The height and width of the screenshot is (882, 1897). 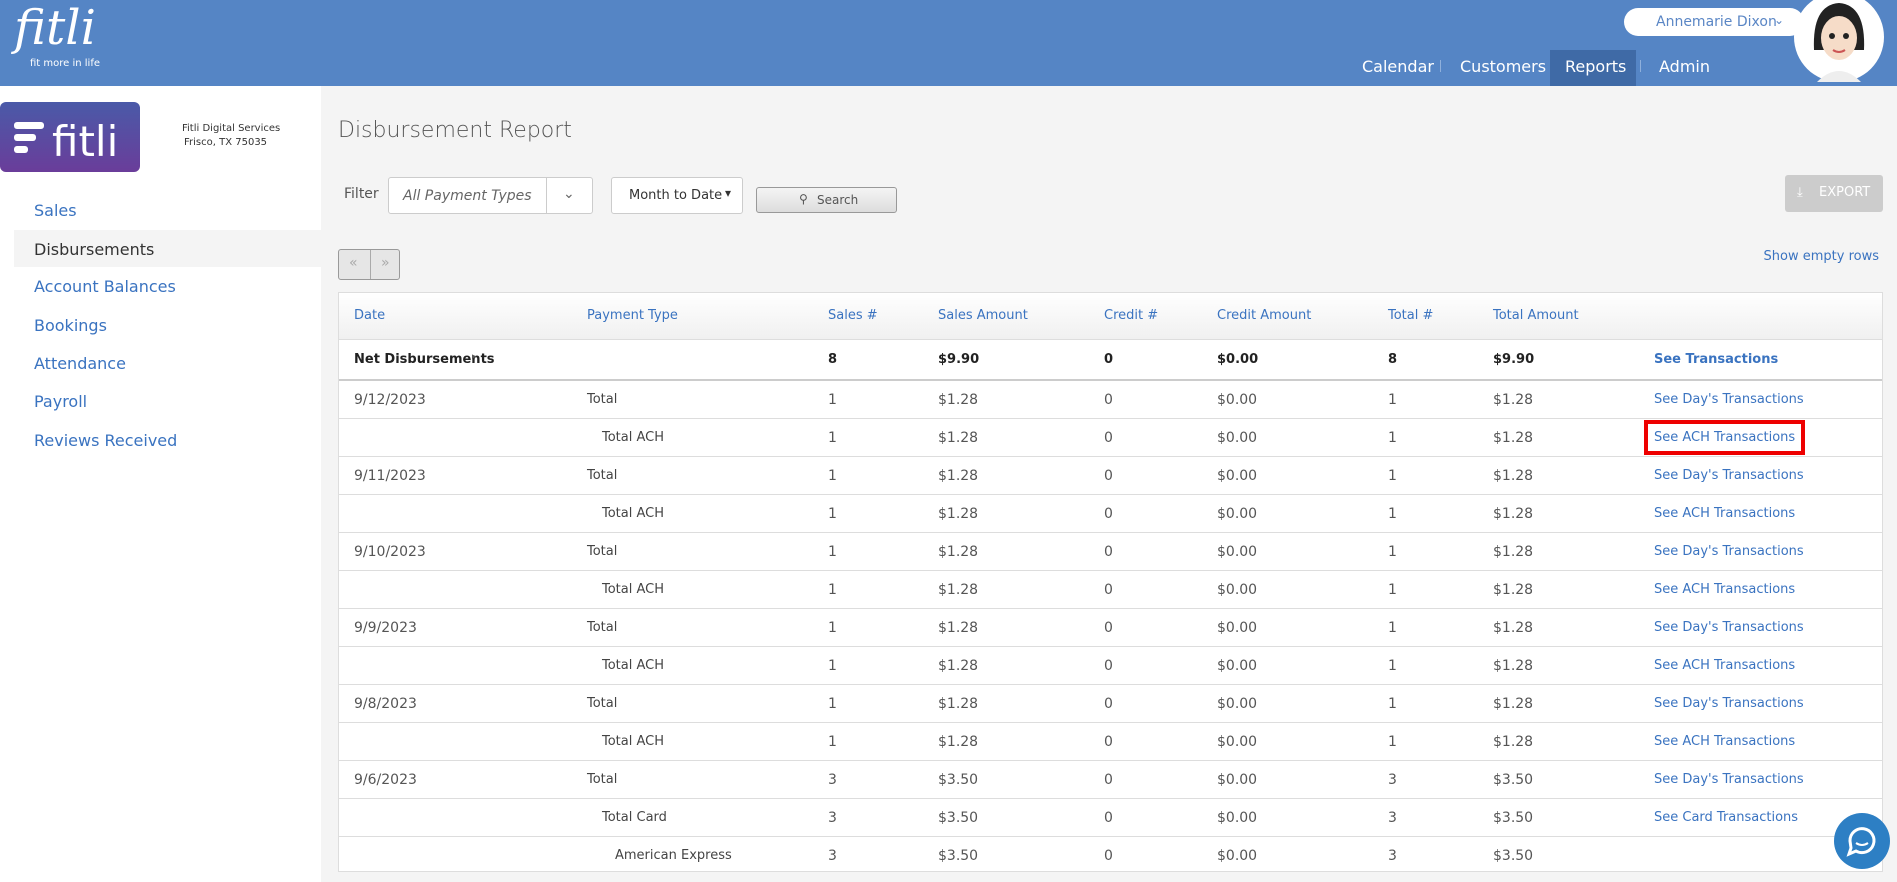 I want to click on menu-item: Attendance, so click(x=80, y=363).